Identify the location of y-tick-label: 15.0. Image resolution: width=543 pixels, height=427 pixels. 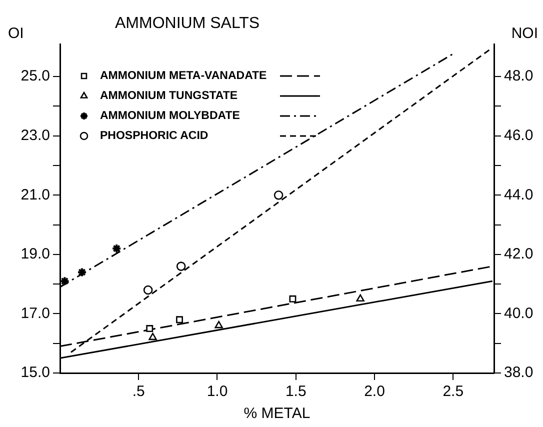
(35, 373).